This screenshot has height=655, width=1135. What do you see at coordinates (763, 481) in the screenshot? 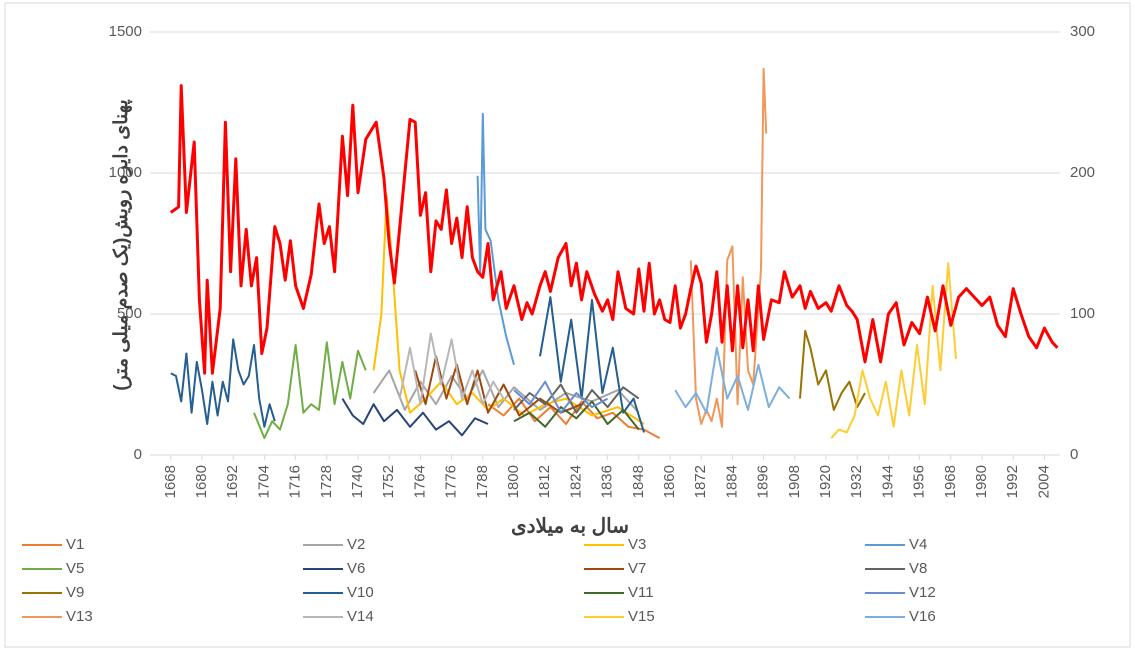
I see `x-tick-label: 1896` at bounding box center [763, 481].